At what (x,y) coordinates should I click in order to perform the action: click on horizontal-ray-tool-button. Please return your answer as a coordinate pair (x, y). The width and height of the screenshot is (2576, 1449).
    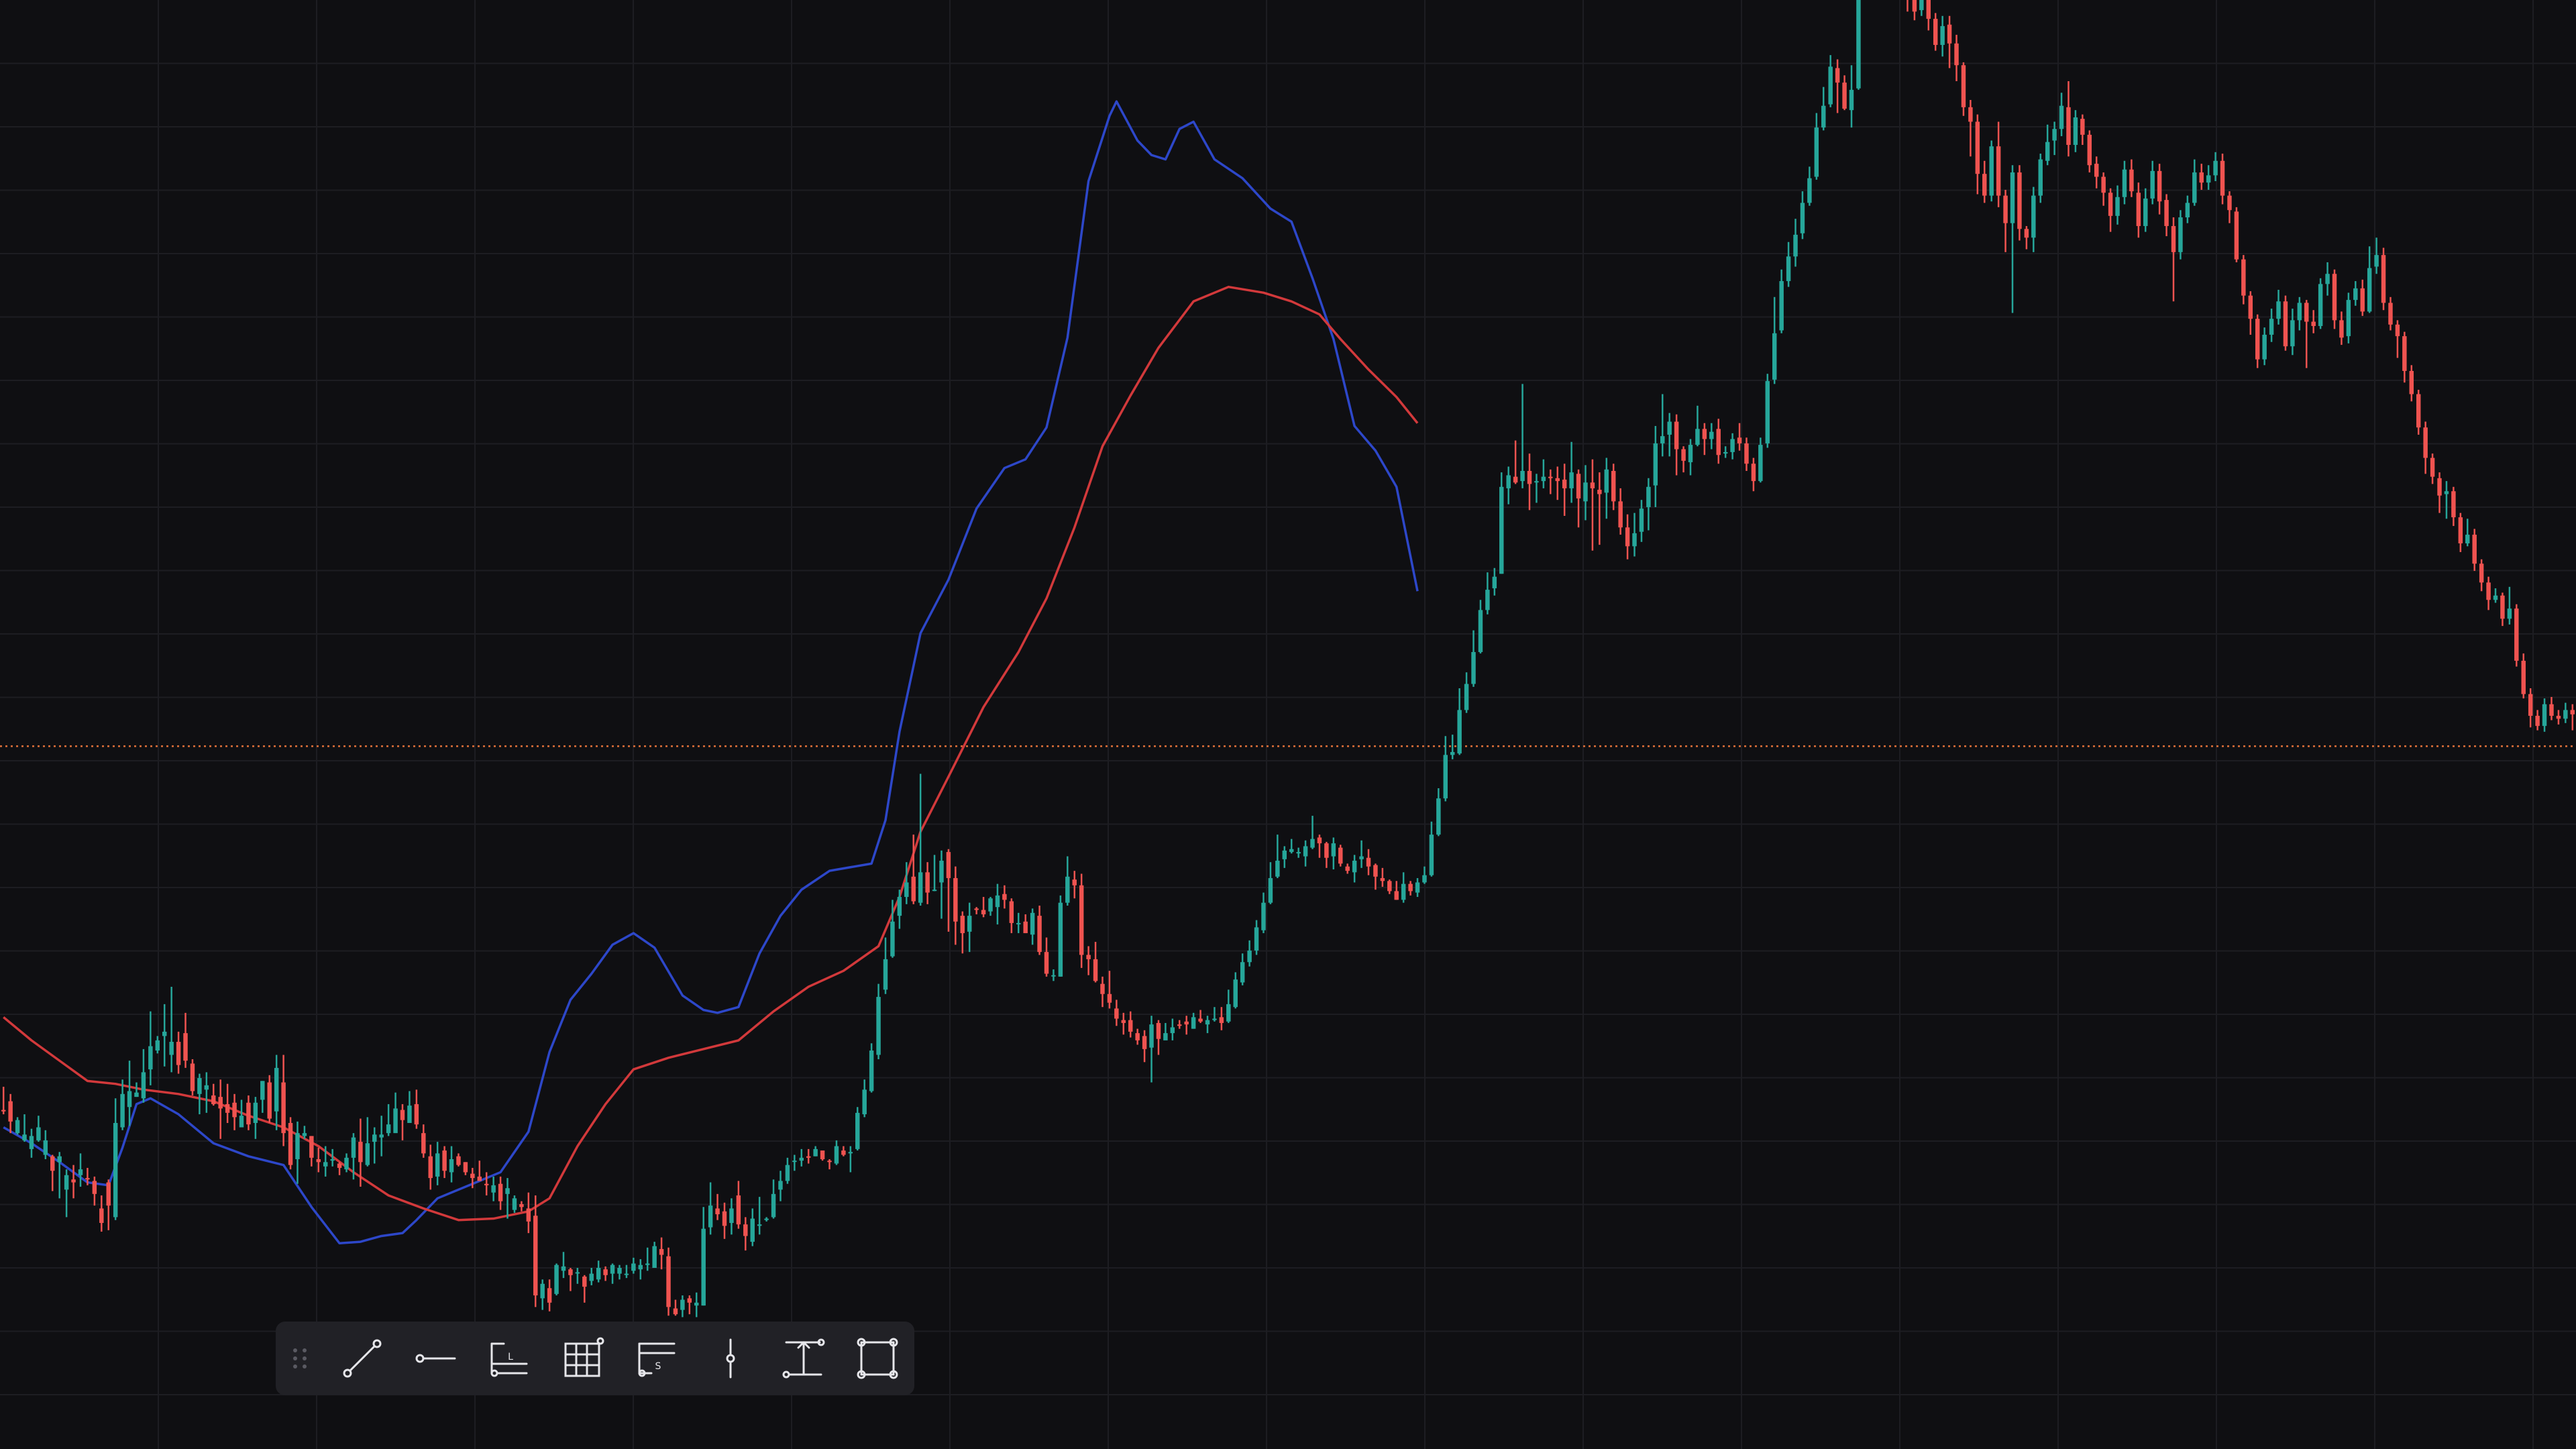
    Looking at the image, I should click on (436, 1358).